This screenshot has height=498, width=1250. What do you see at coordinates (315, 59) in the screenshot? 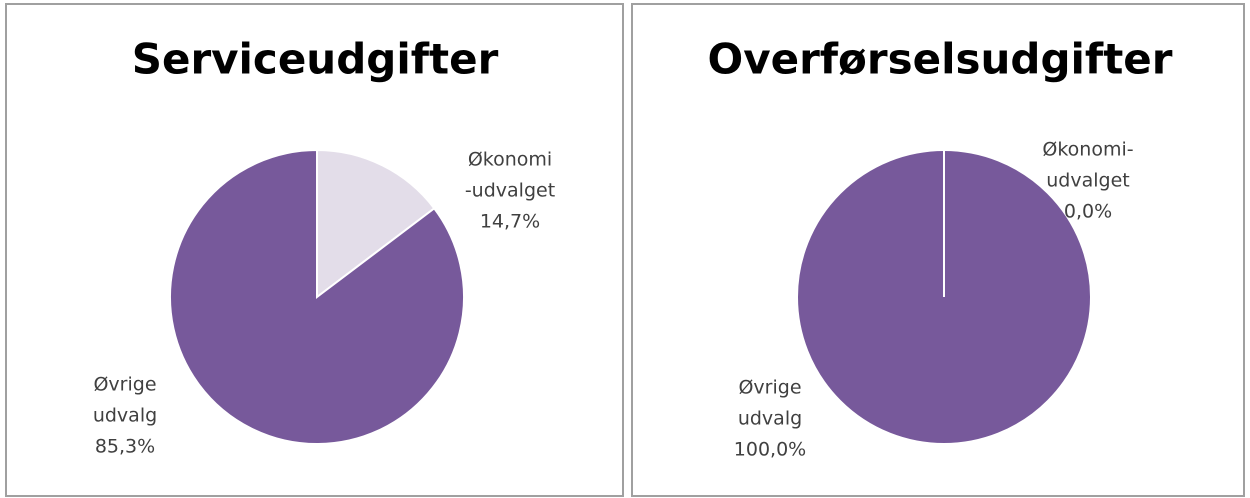
I see `chart-title: Serviceudgifter` at bounding box center [315, 59].